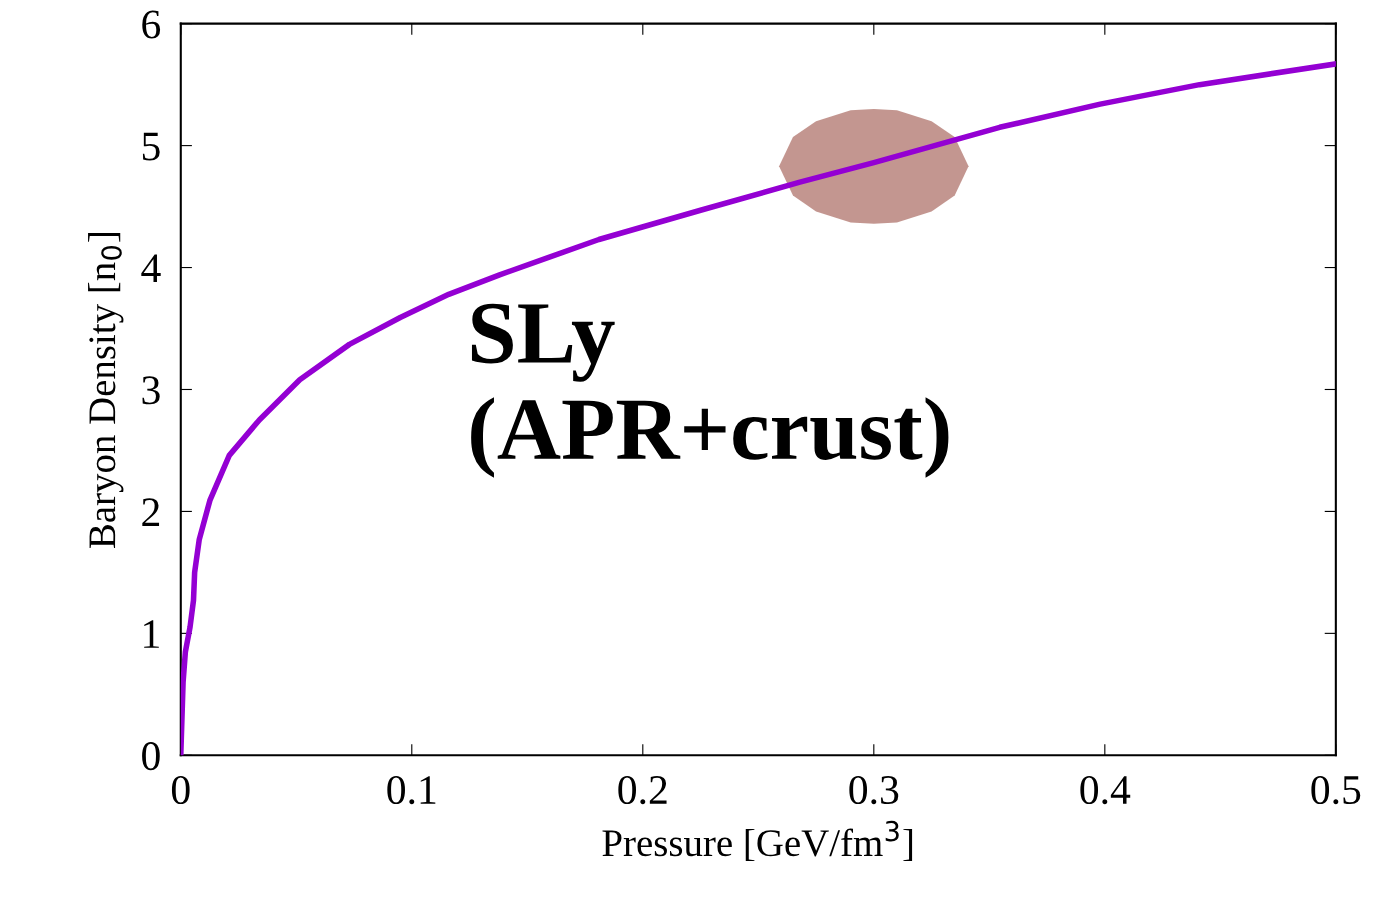  I want to click on y-tick-label: 3, so click(151, 390).